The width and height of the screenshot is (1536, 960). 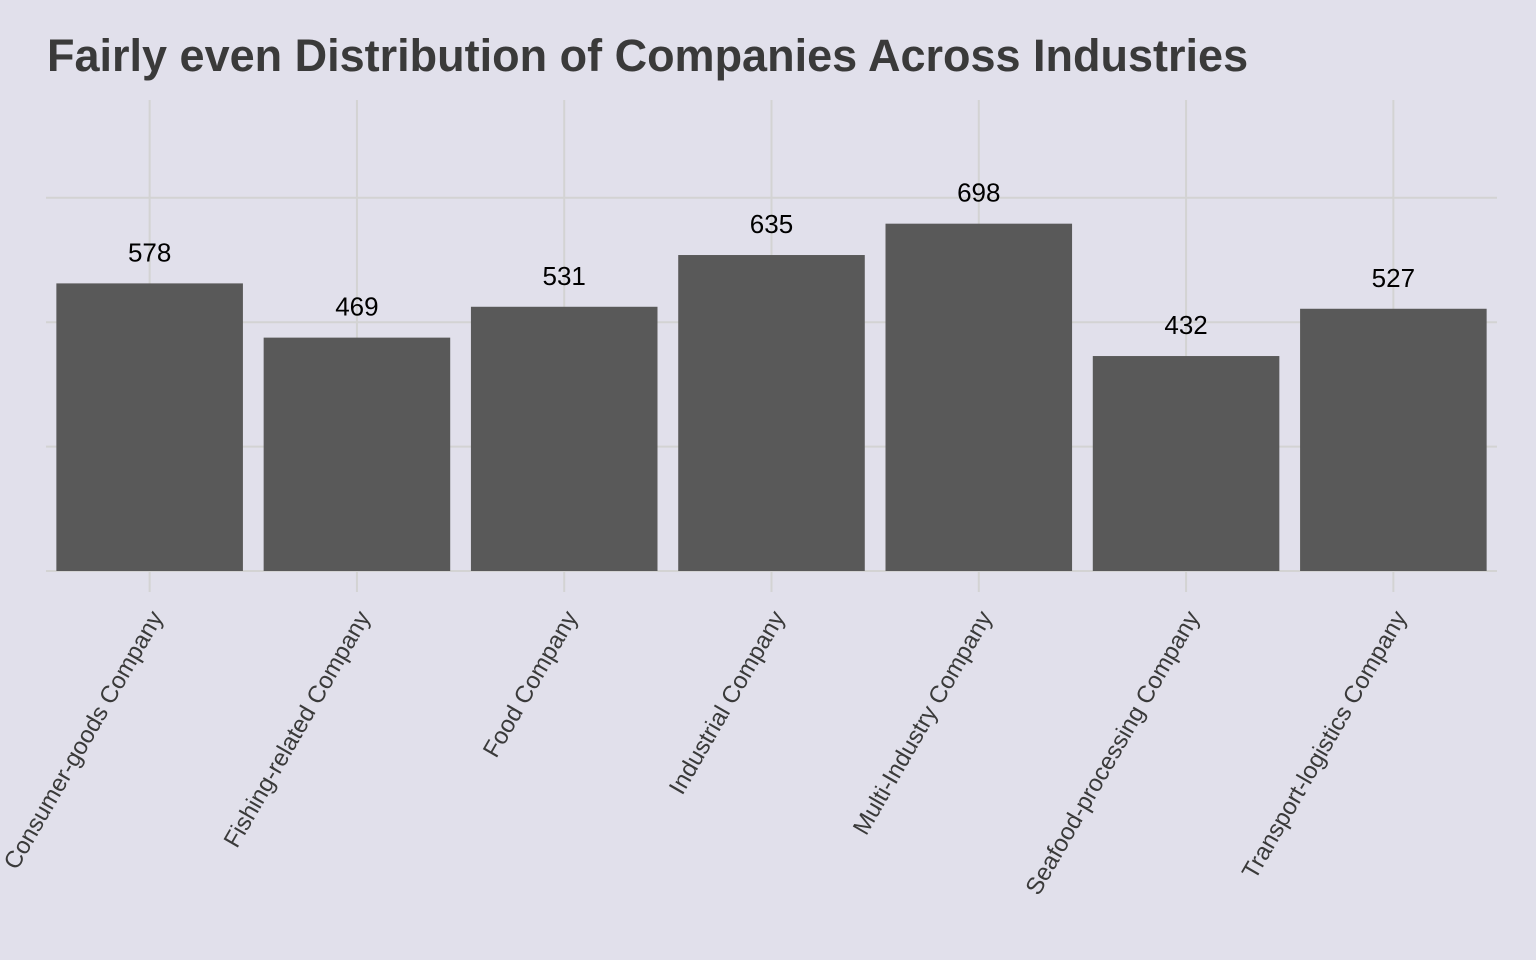 What do you see at coordinates (1325, 745) in the screenshot?
I see `x-tick-label: Transport-logistics Company` at bounding box center [1325, 745].